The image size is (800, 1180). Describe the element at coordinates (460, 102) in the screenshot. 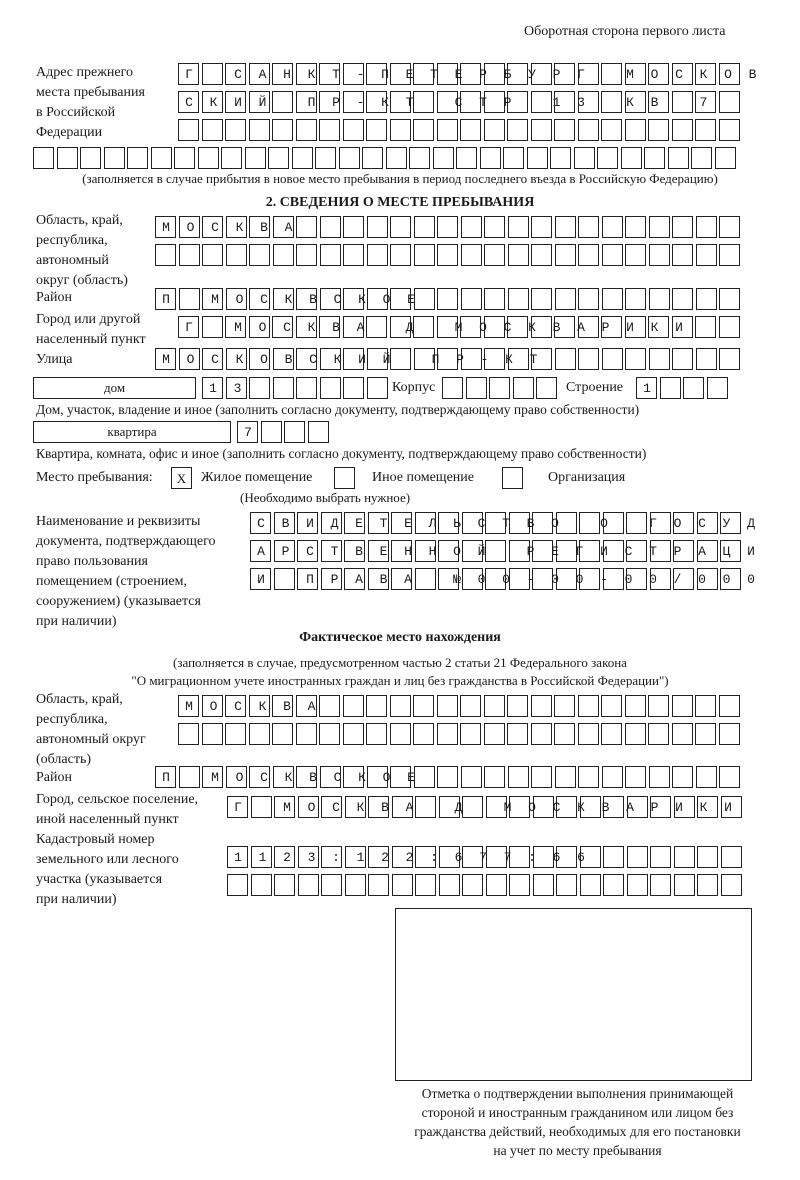

I see `prev-address-row-2: СКИЙ ПР-КТ СТР 13 КВ 7` at that location.